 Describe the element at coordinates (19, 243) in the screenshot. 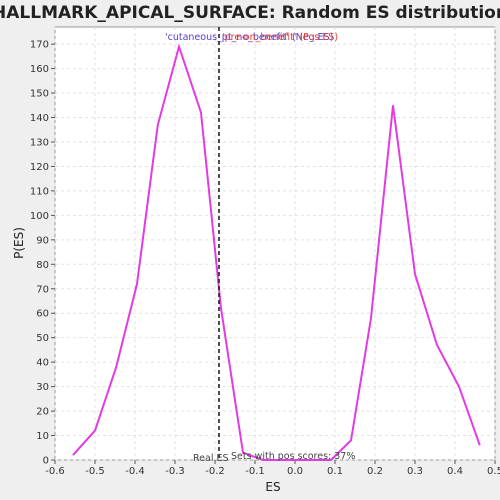

I see `y-axis-title: P(ES)` at that location.